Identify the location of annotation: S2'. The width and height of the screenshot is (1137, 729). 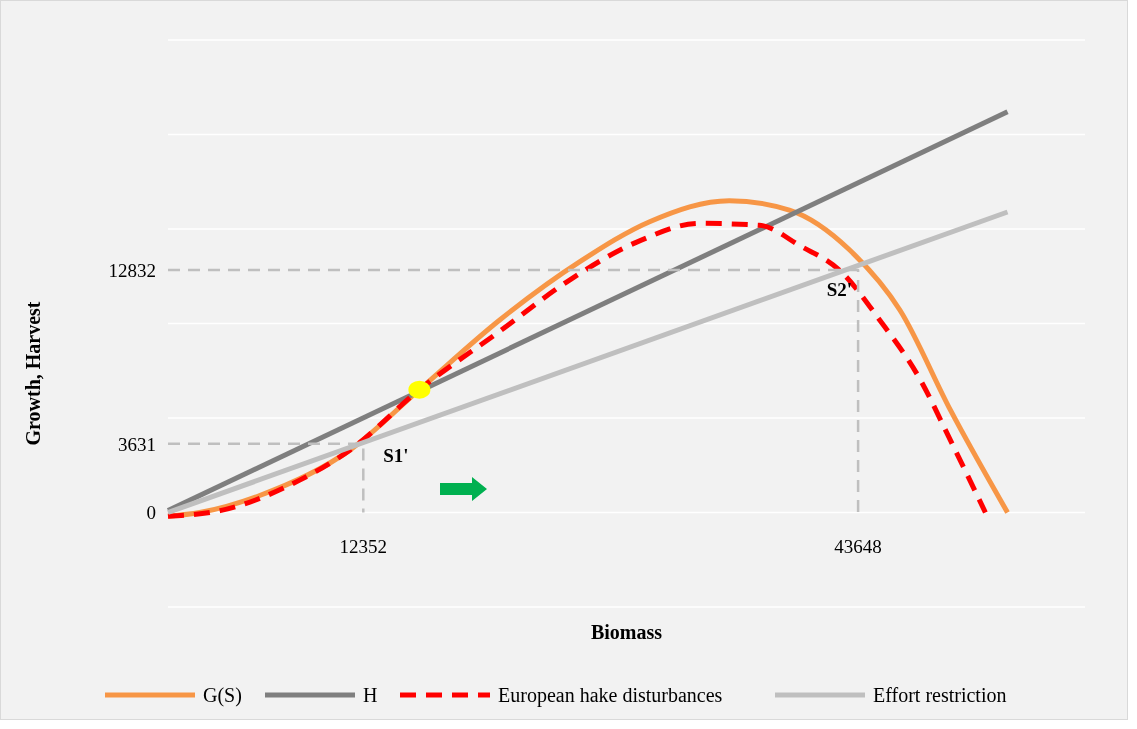
(839, 289).